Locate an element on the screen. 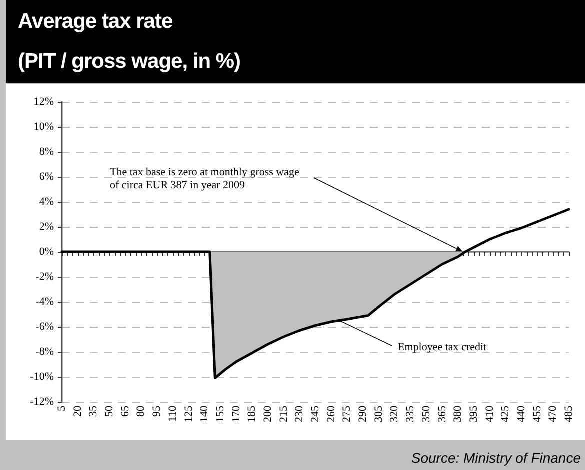  x-tick-label: 395 is located at coordinates (474, 414).